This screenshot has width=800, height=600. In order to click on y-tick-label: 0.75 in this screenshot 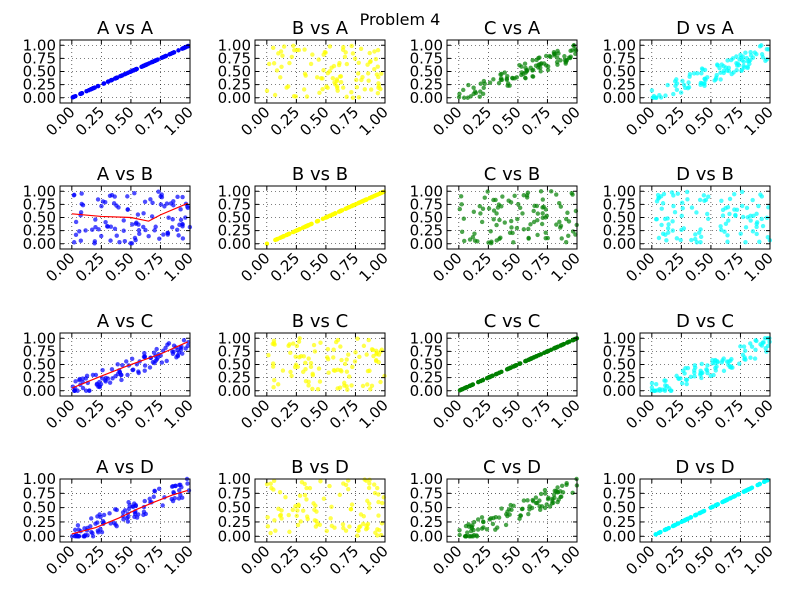, I will do `click(234, 351)`.